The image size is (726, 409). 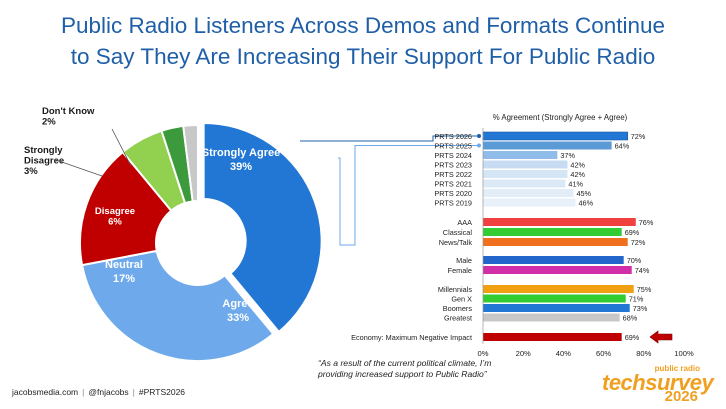 What do you see at coordinates (681, 396) in the screenshot?
I see `logo-year: 2026` at bounding box center [681, 396].